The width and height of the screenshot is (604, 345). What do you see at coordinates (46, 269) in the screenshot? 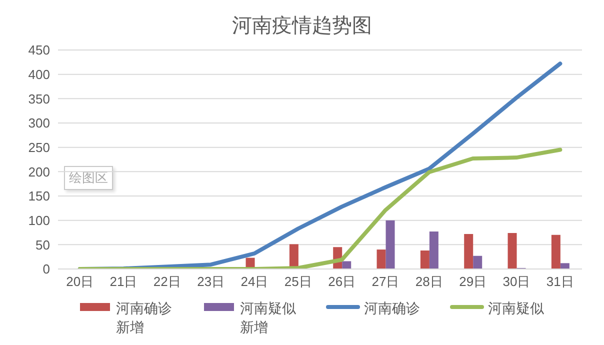
I see `y-tick-label: 0` at bounding box center [46, 269].